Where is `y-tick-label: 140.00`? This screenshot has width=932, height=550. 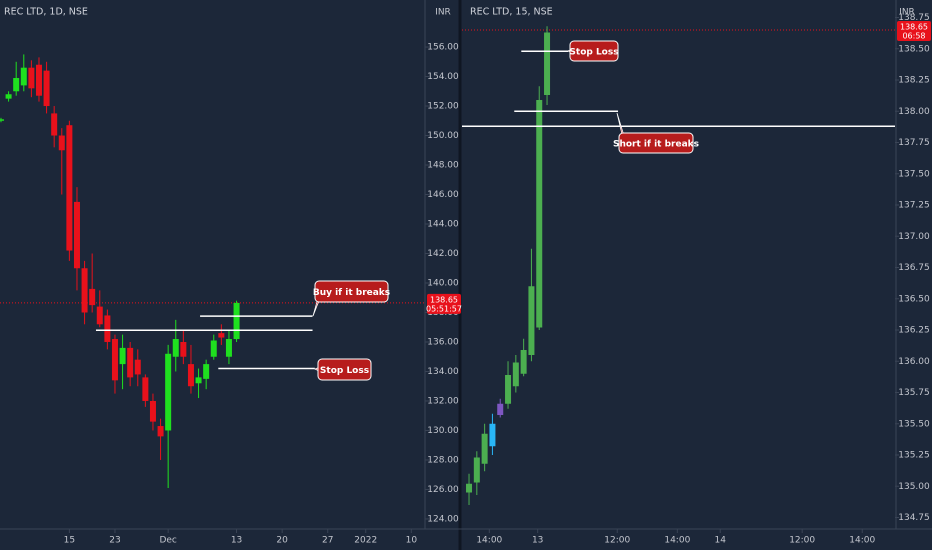
y-tick-label: 140.00 is located at coordinates (443, 283).